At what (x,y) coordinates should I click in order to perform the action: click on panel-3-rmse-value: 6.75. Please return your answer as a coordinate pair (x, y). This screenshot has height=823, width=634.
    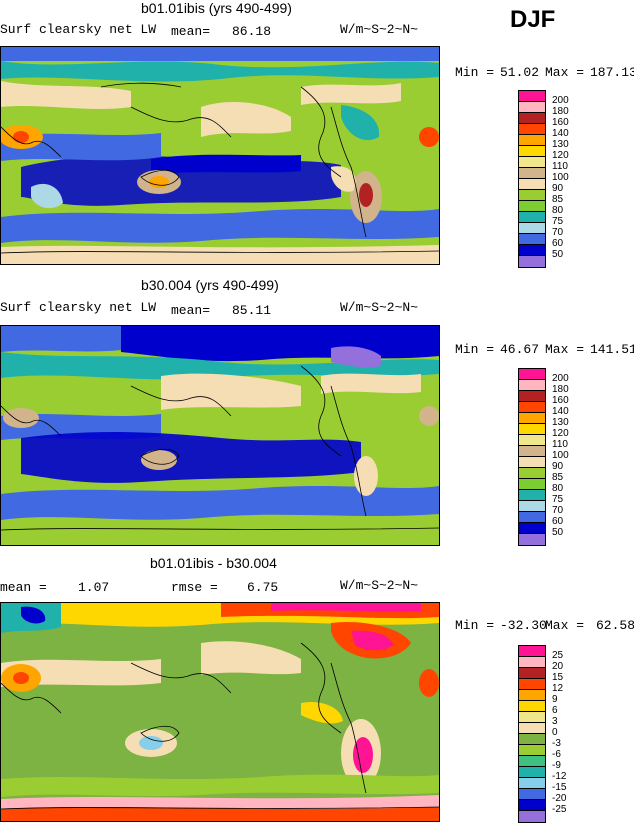
    Looking at the image, I should click on (263, 587).